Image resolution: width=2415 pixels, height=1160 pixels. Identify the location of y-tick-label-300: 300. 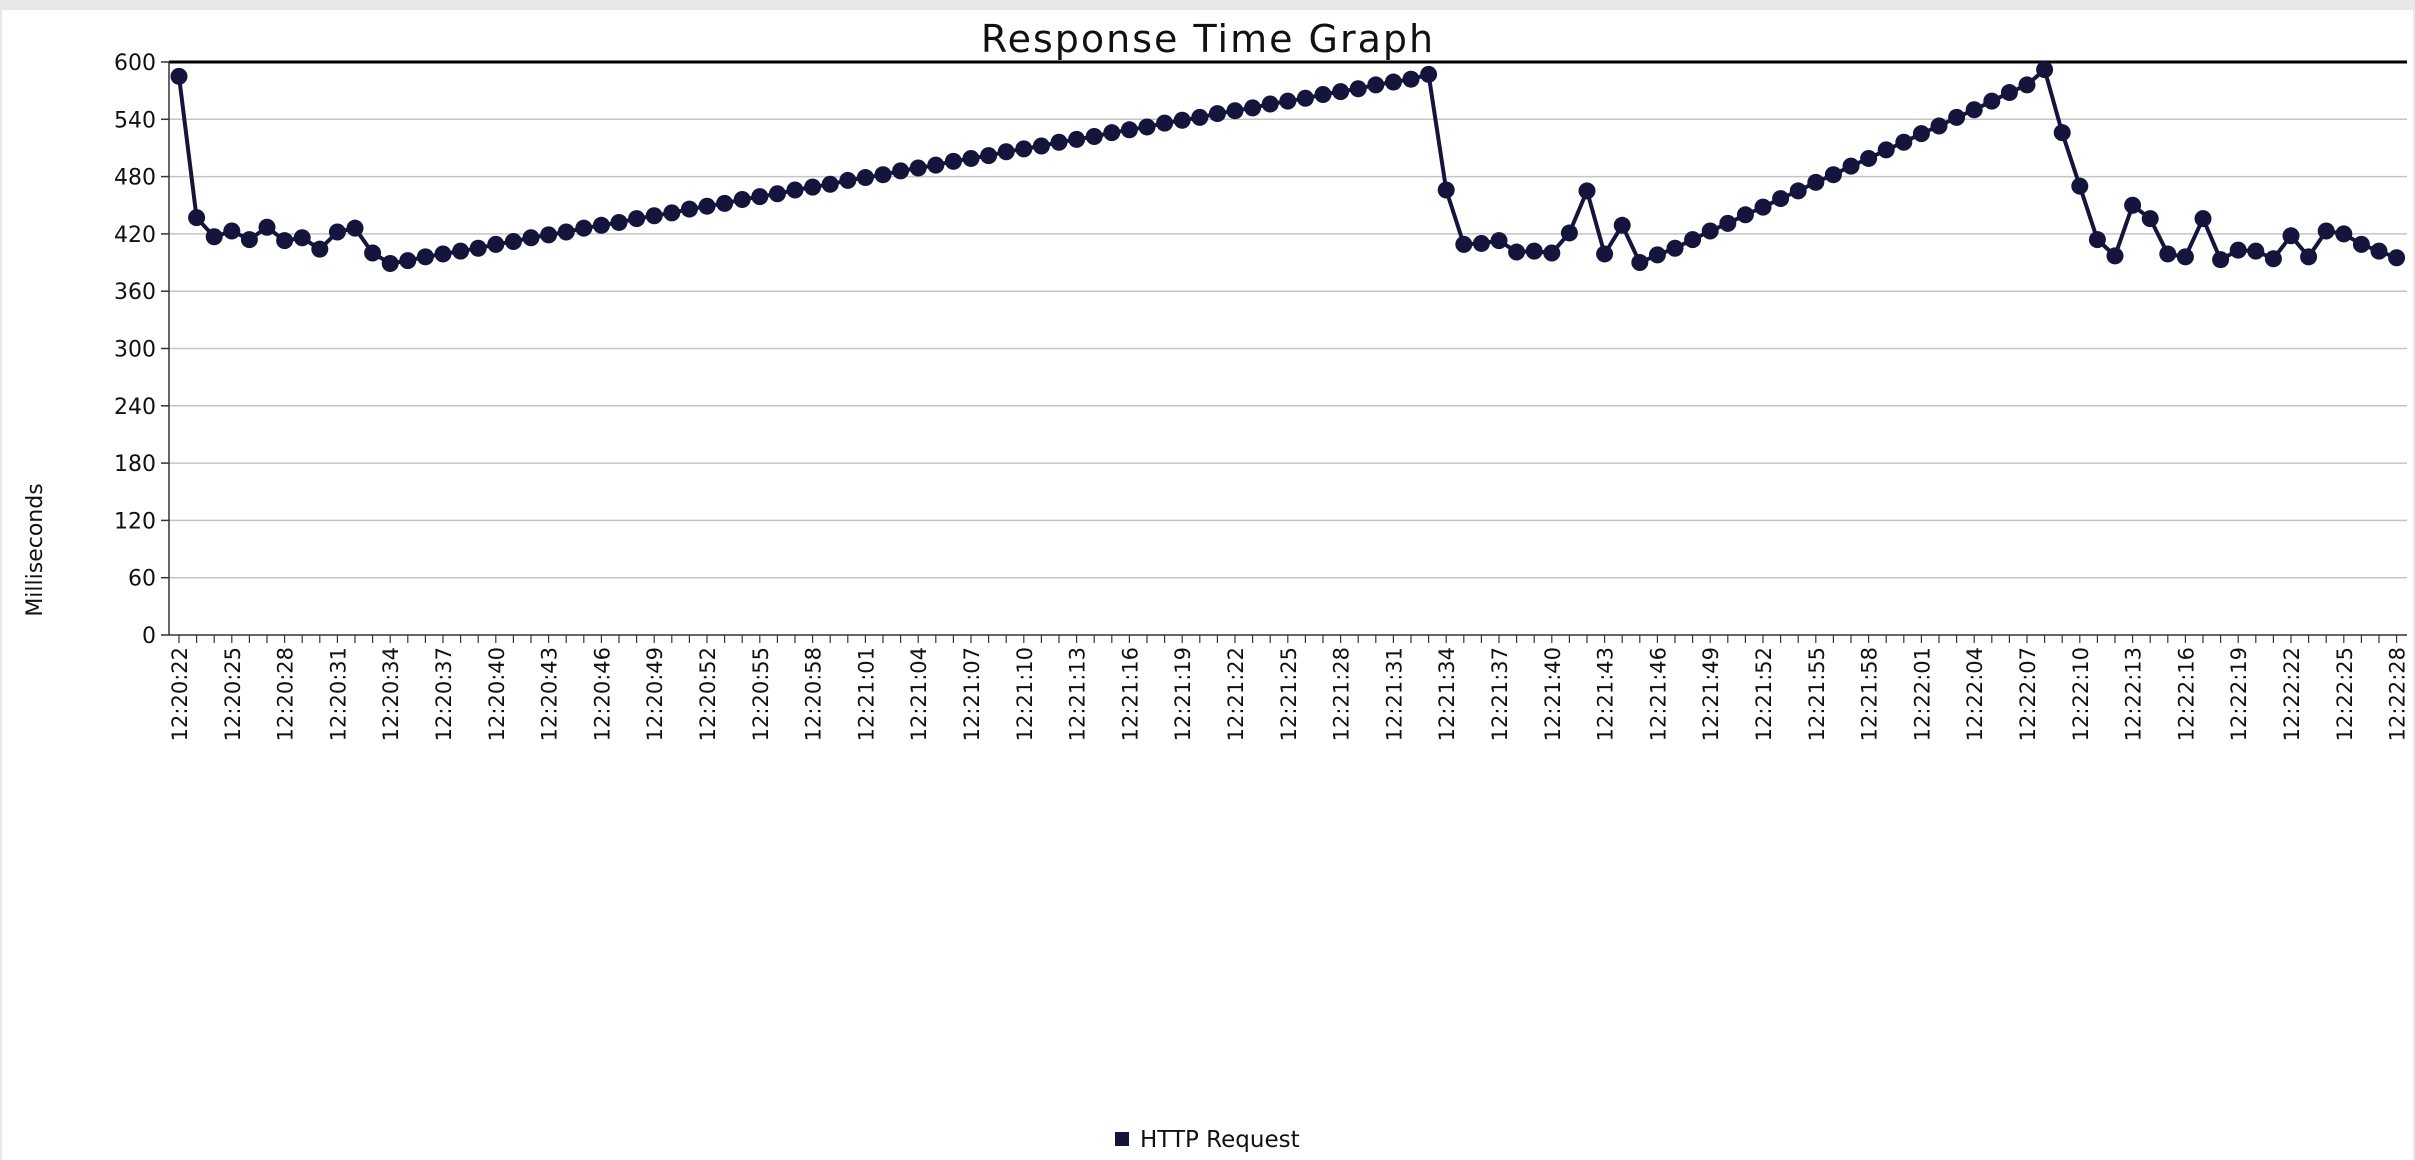
(135, 350).